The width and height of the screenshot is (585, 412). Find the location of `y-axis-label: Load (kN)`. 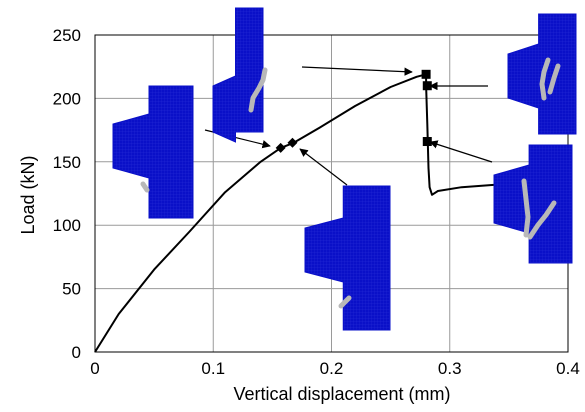

y-axis-label: Load (kN) is located at coordinates (28, 194).